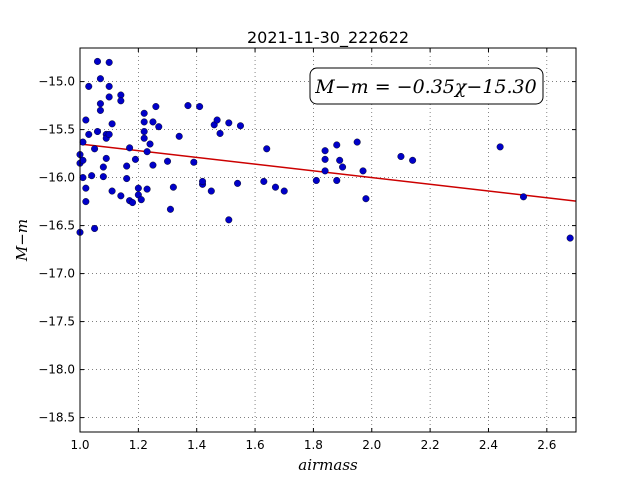  Describe the element at coordinates (546, 445) in the screenshot. I see `x-tick-label: 2.6` at that location.